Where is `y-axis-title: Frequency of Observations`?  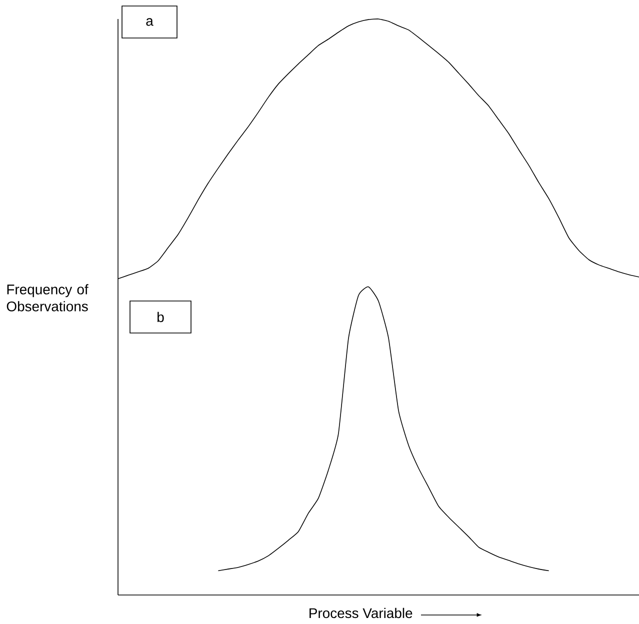 y-axis-title: Frequency of Observations is located at coordinates (47, 298).